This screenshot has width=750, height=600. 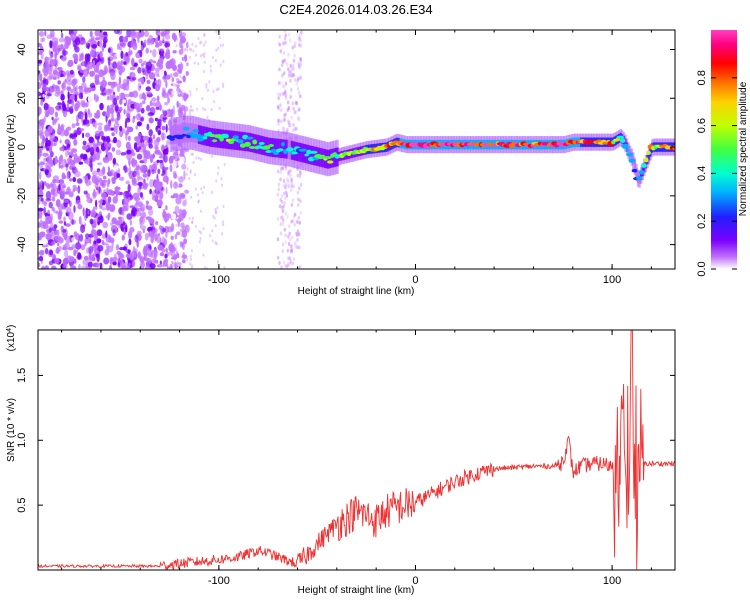 What do you see at coordinates (356, 590) in the screenshot?
I see `snr-x-axis-title: Height of straight line (km)` at bounding box center [356, 590].